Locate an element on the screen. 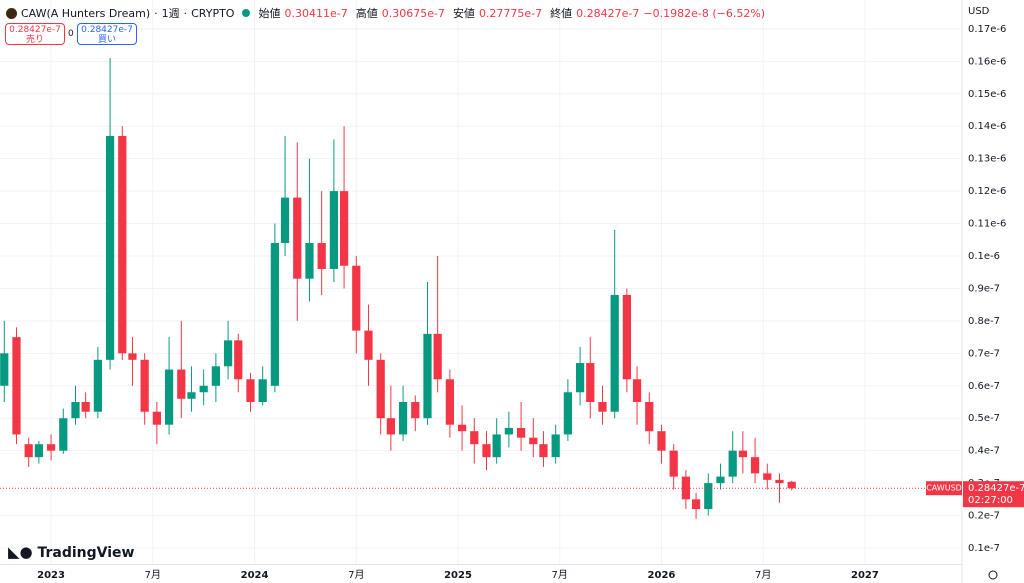 The width and height of the screenshot is (1024, 583). high-value: 0.30675e-7 is located at coordinates (413, 13).